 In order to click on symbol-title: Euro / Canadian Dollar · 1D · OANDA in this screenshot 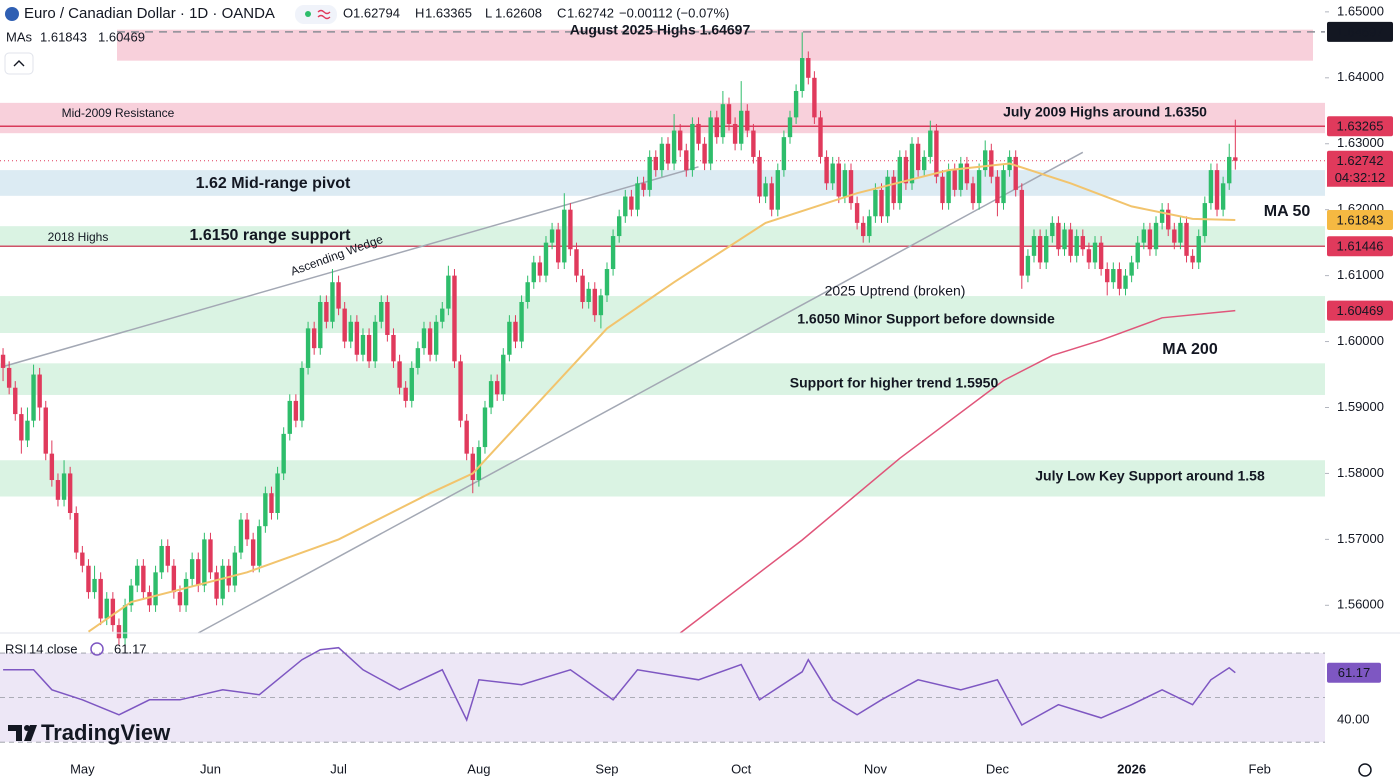, I will do `click(149, 13)`.